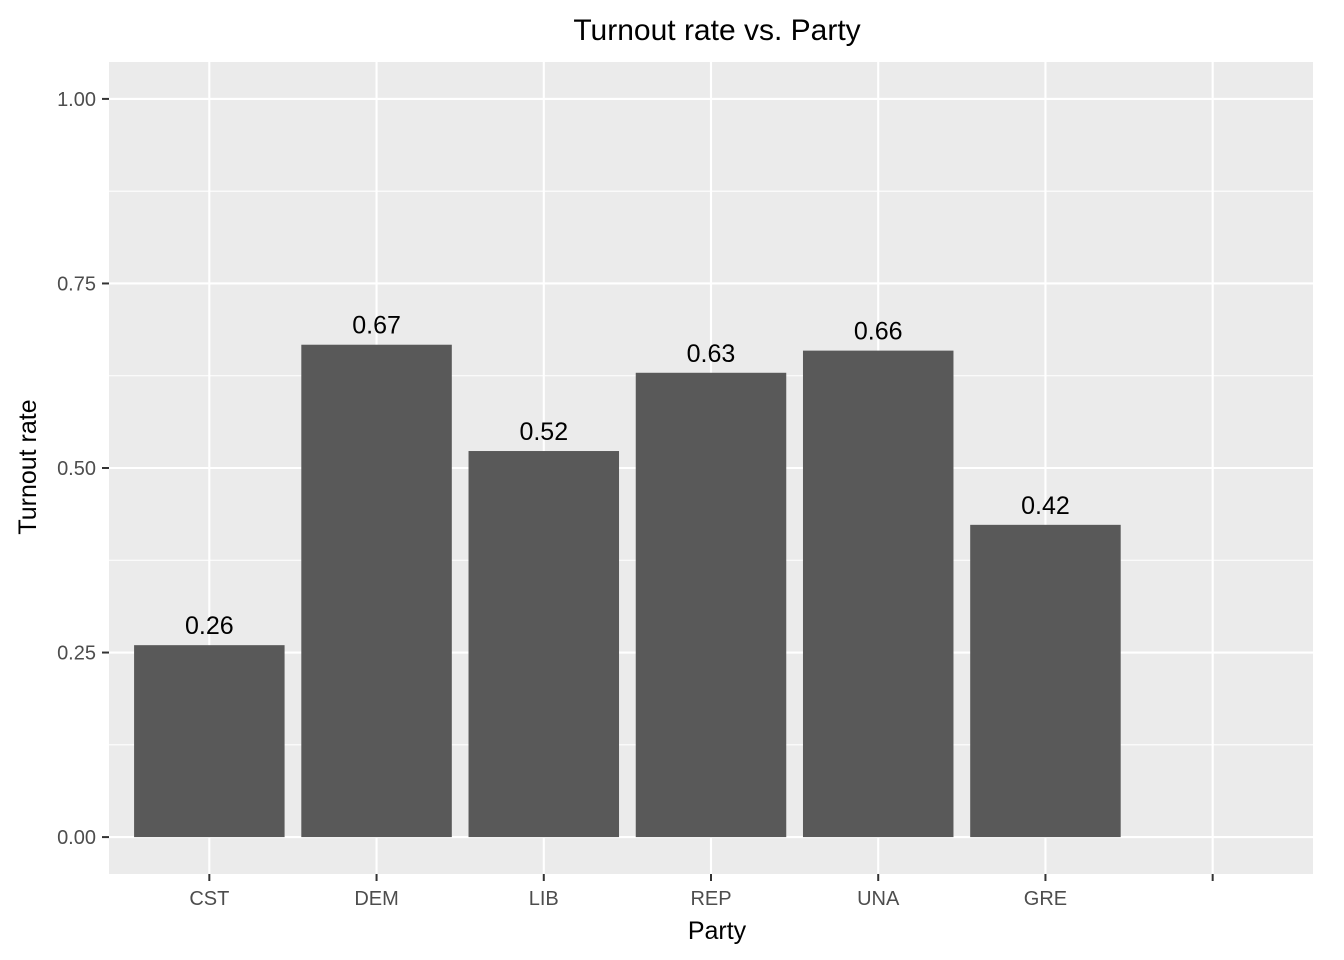  What do you see at coordinates (76, 469) in the screenshot?
I see `y-tick-label: 0.50` at bounding box center [76, 469].